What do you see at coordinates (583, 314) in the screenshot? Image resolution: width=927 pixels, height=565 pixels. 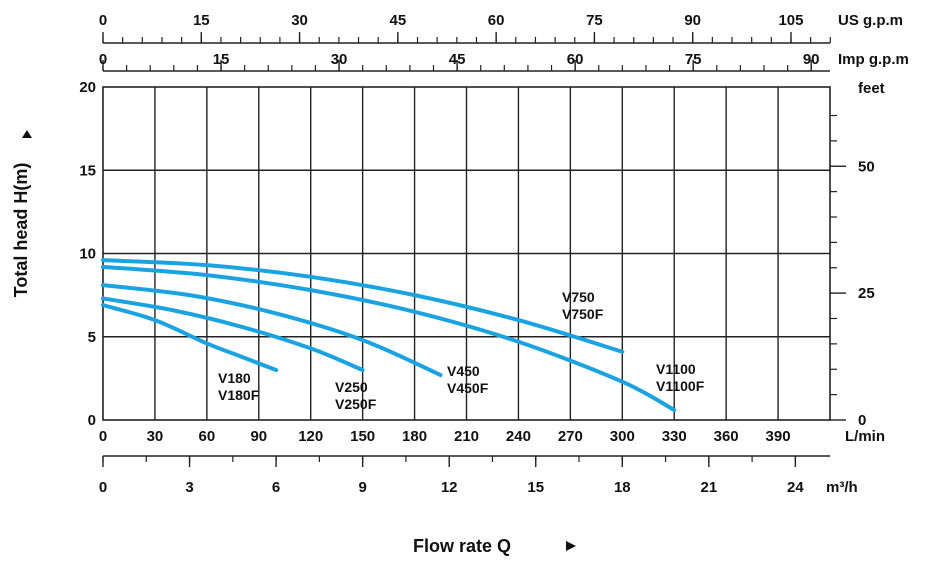 I see `series-label: V750F` at bounding box center [583, 314].